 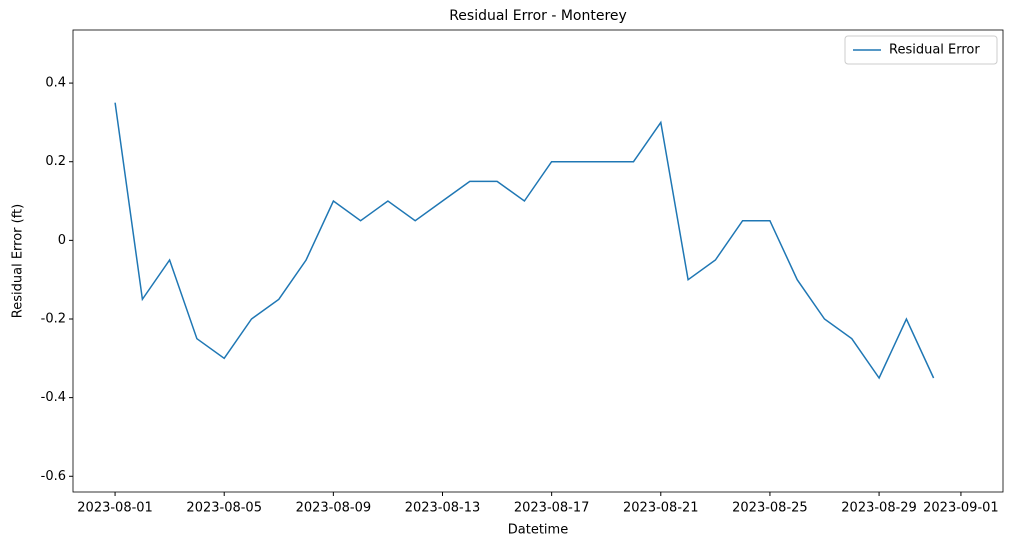 I want to click on x-tick-label: 2023-08-13, so click(x=443, y=508).